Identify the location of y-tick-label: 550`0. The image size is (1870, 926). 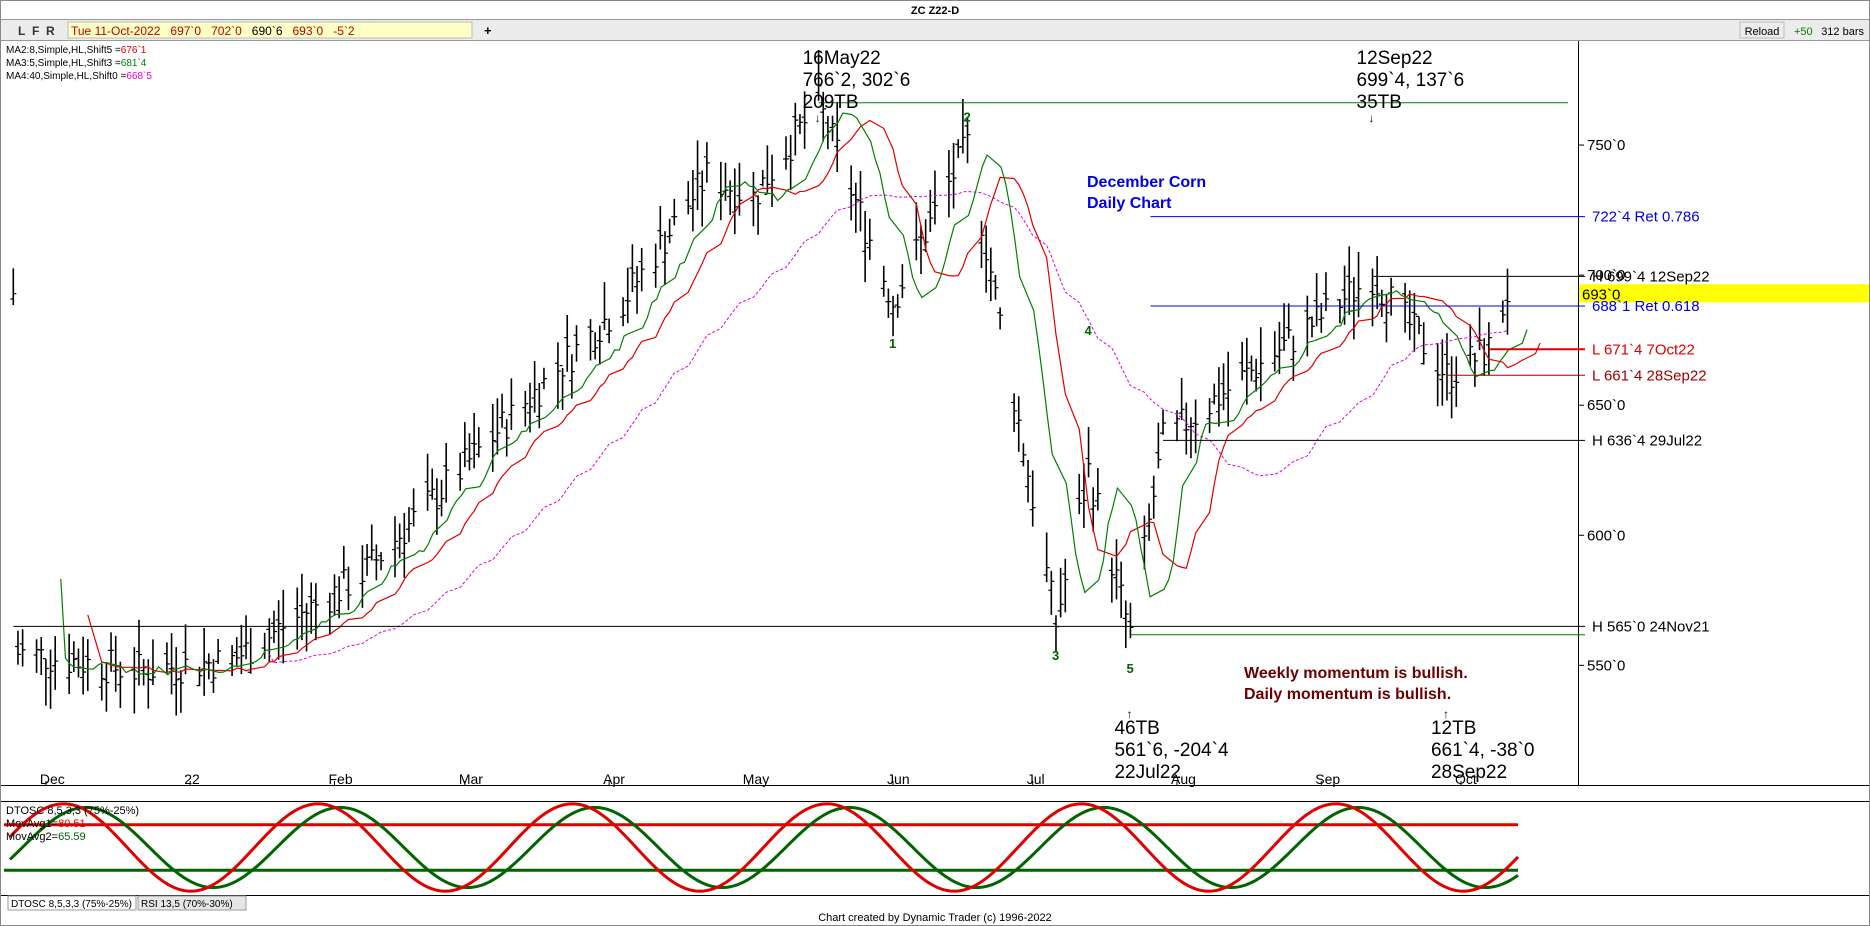
(1606, 665).